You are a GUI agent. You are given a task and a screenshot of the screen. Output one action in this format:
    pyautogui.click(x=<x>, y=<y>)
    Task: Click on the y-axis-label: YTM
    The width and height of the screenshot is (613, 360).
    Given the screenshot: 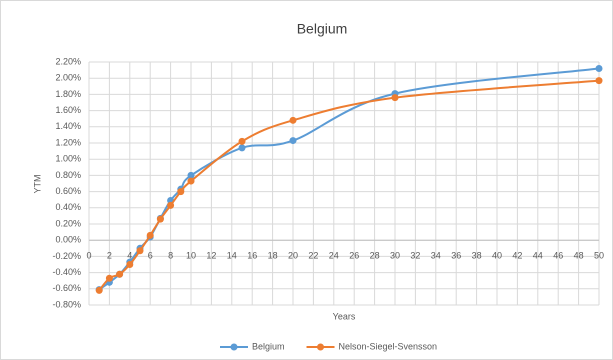 What is the action you would take?
    pyautogui.click(x=37, y=184)
    